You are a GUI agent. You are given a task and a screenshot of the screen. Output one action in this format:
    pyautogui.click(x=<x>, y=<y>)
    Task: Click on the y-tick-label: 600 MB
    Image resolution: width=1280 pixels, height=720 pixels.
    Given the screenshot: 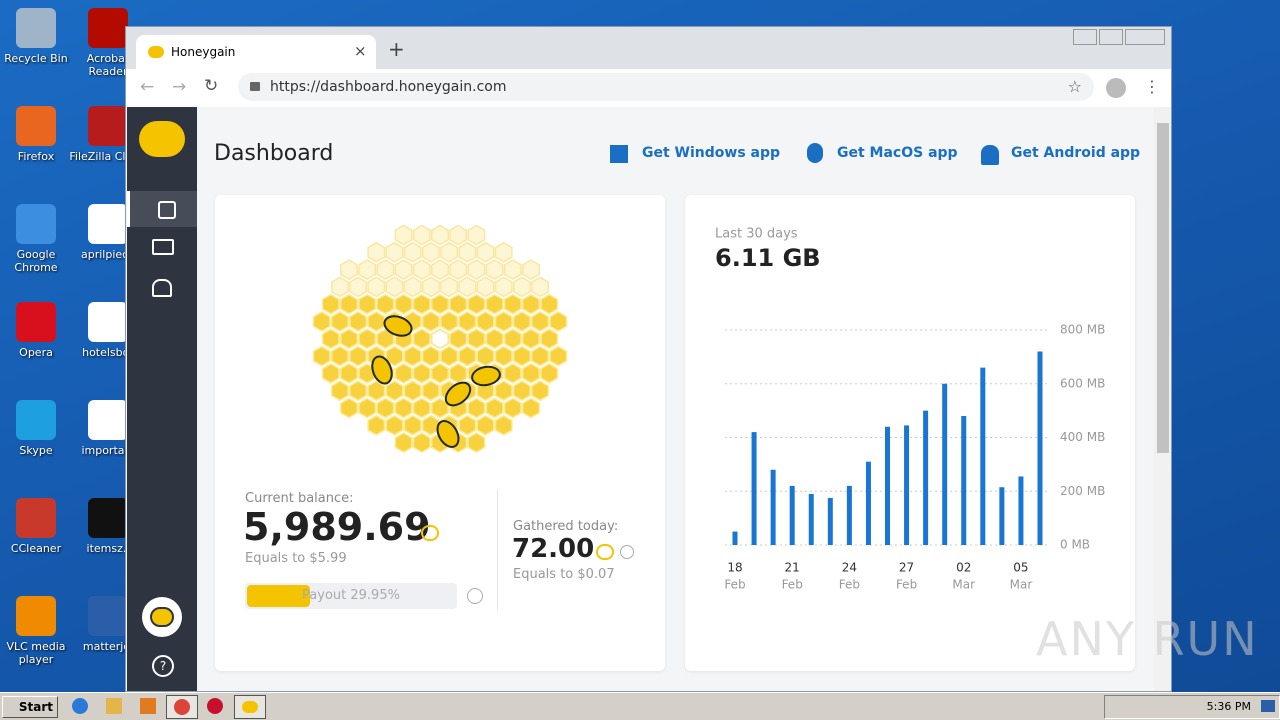 What is the action you would take?
    pyautogui.click(x=1082, y=383)
    